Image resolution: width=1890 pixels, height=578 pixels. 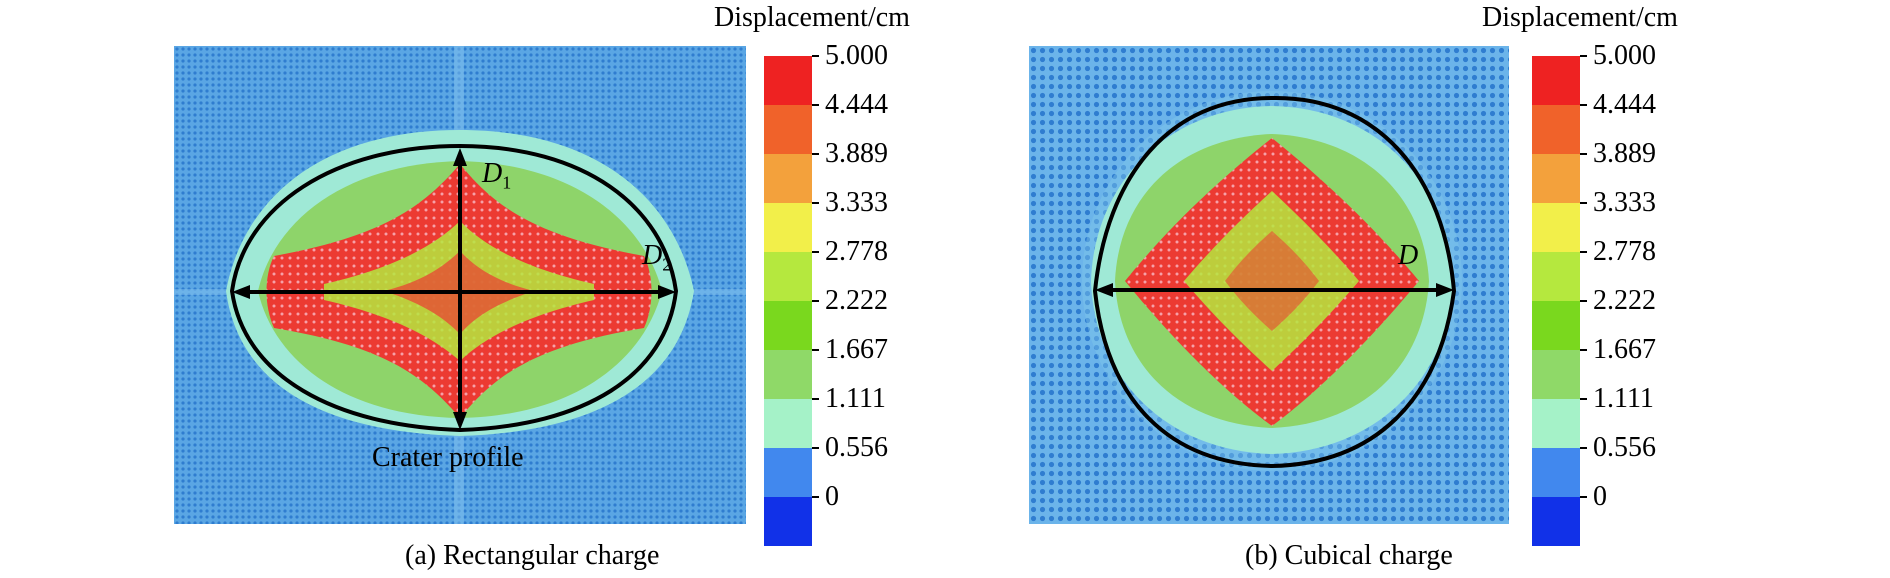 I want to click on d2-subscript: 2, so click(x=667, y=264).